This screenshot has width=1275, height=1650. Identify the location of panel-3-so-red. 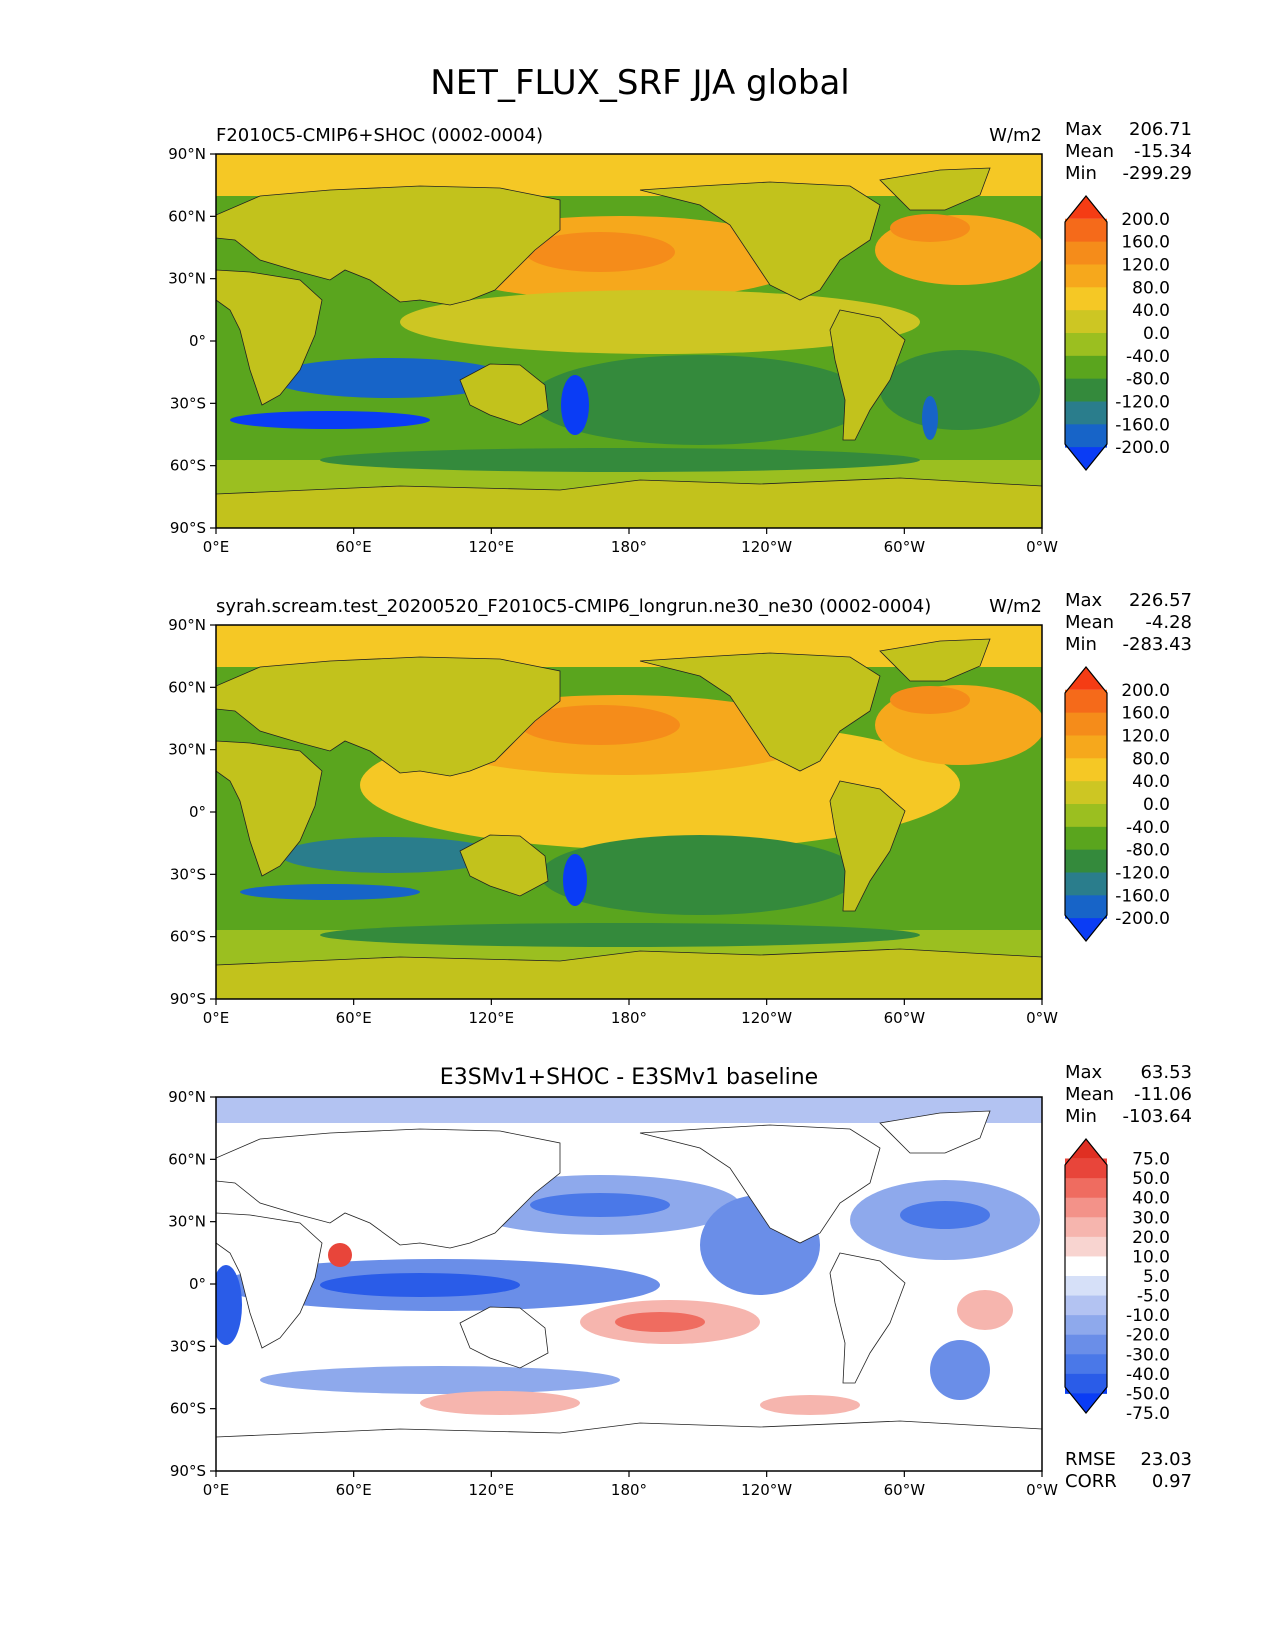
(500, 1403).